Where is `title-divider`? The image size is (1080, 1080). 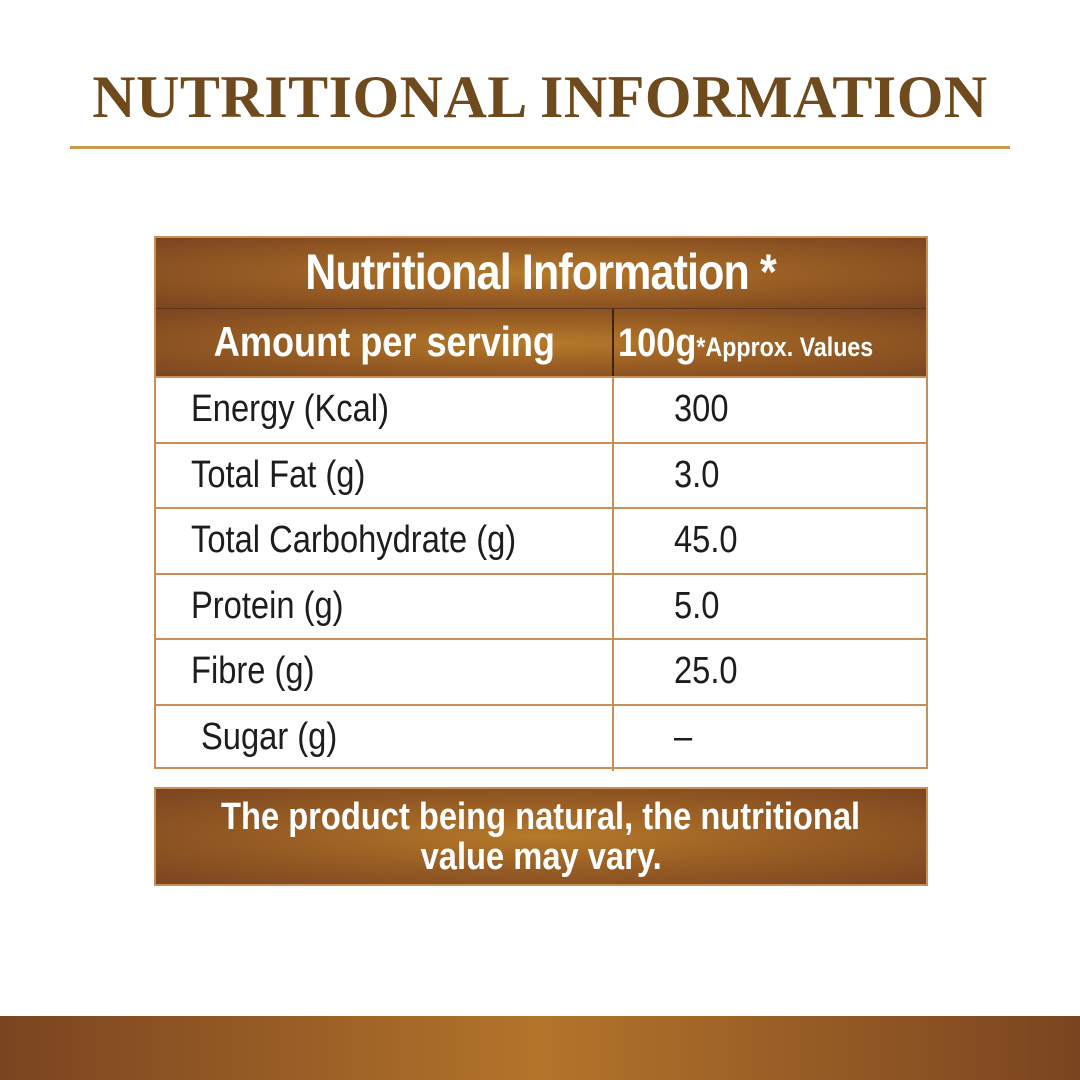 title-divider is located at coordinates (540, 147).